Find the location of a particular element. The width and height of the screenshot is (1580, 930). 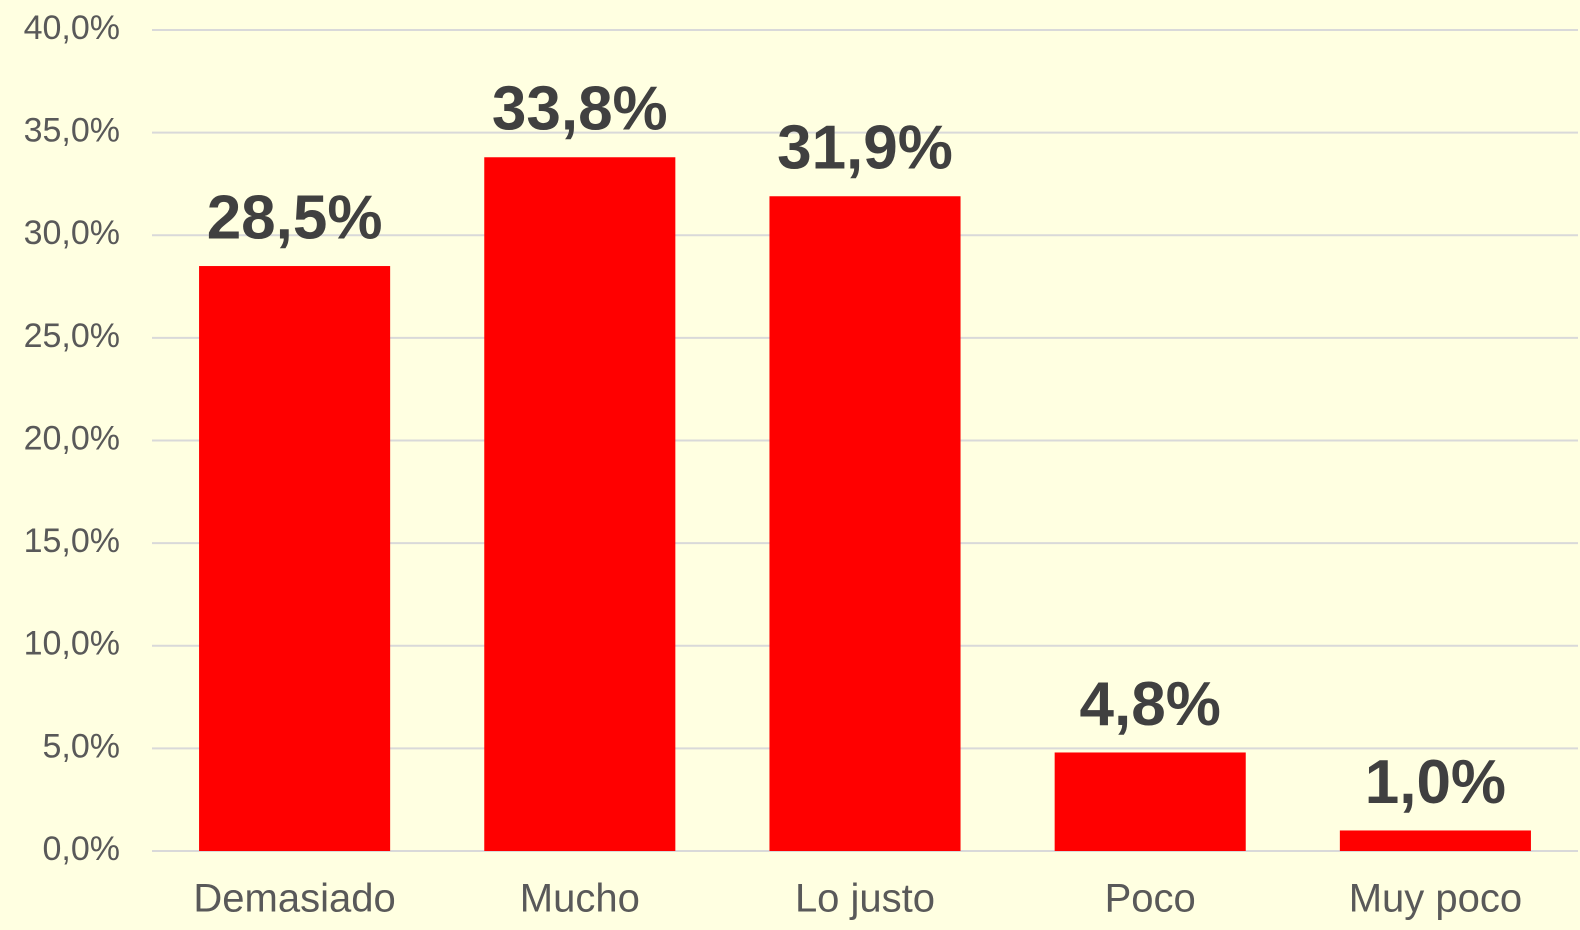

y-tick-label: 15,0% is located at coordinates (72, 541).